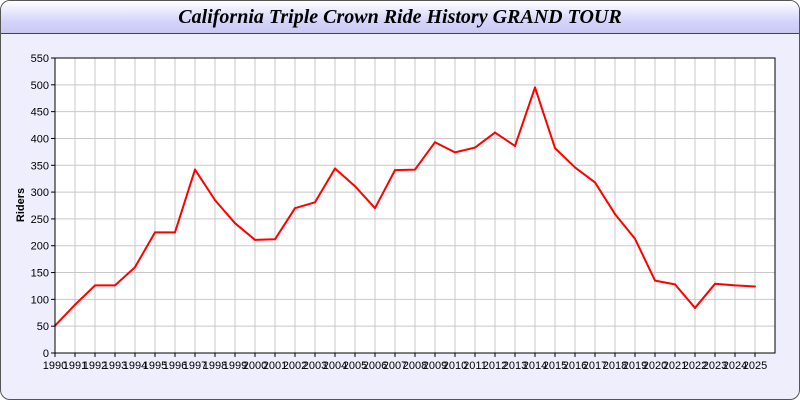 The width and height of the screenshot is (800, 400). What do you see at coordinates (43, 206) in the screenshot?
I see `y-ticks: 0 50 100 150 200 250 300 350 400 450 500 550` at bounding box center [43, 206].